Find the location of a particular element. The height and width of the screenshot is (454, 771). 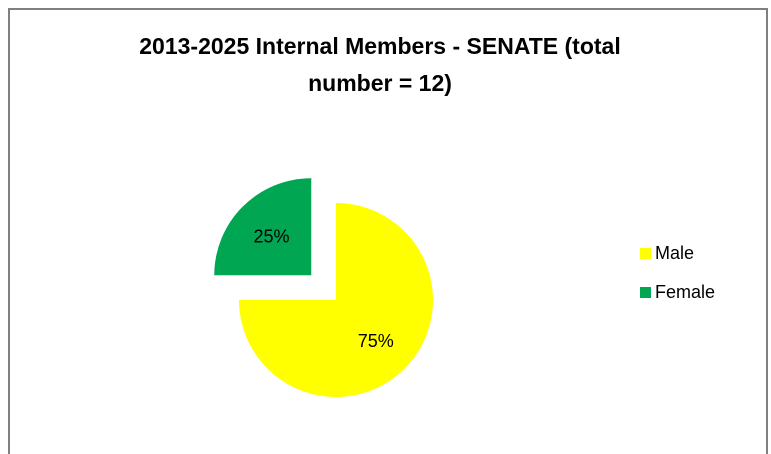

legend-label-female: Female is located at coordinates (685, 292).